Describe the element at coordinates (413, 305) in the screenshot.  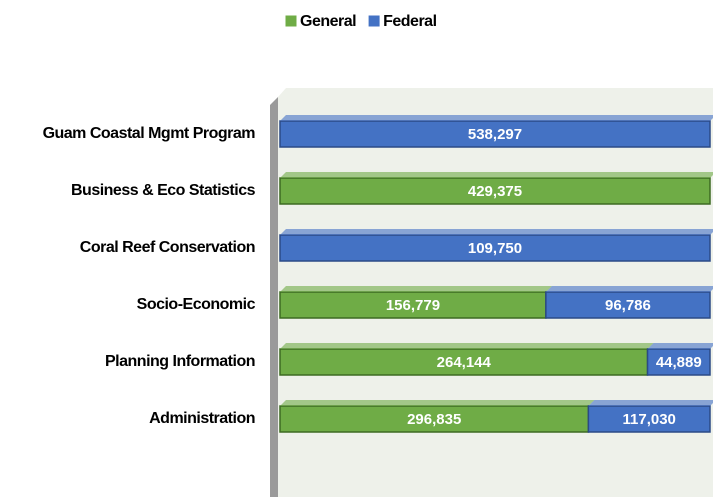
I see `data-label: 156,779` at that location.